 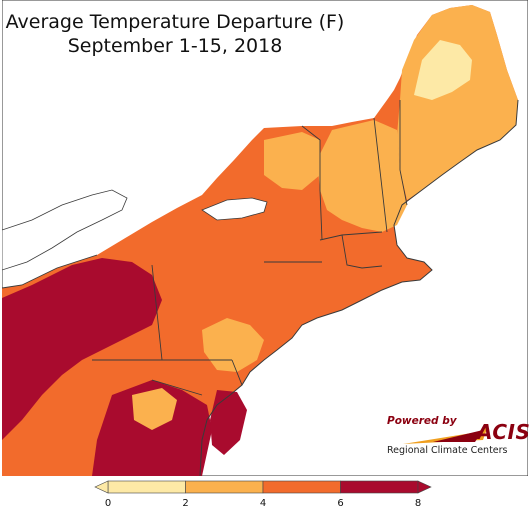 What do you see at coordinates (263, 503) in the screenshot?
I see `legend-tick-label: 4` at bounding box center [263, 503].